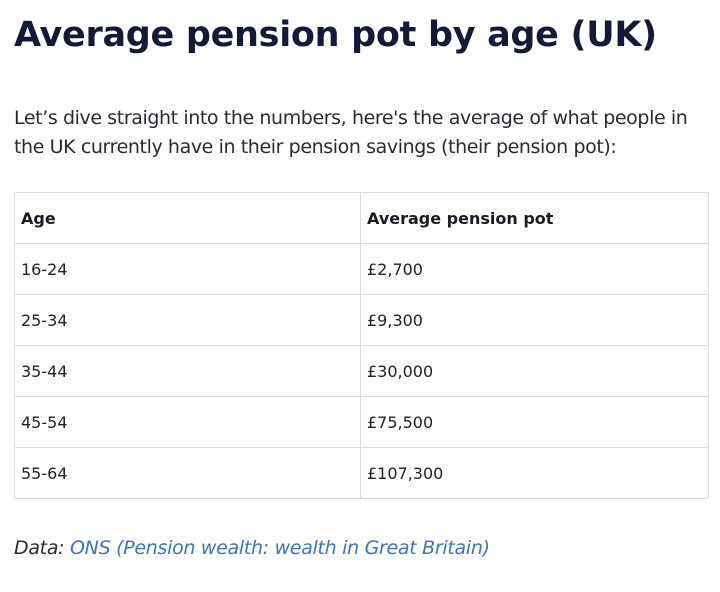 This screenshot has height=592, width=720. I want to click on pension-pot-cell: £30,000, so click(534, 371).